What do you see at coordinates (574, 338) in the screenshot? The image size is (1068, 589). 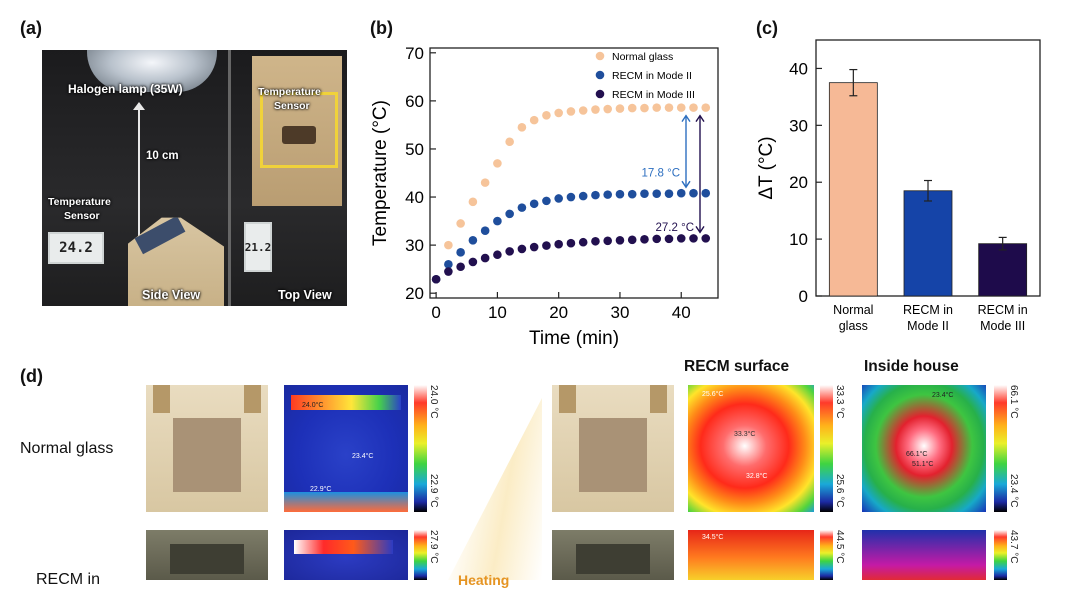 I see `x-axis-label: Time (min)` at bounding box center [574, 338].